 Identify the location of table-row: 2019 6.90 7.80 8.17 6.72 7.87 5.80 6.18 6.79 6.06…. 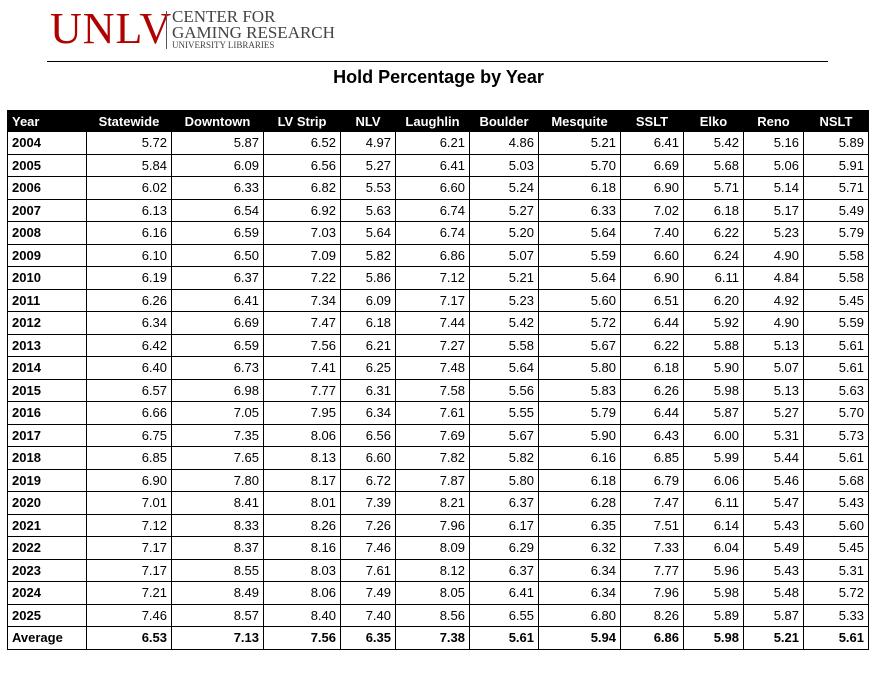
(438, 480).